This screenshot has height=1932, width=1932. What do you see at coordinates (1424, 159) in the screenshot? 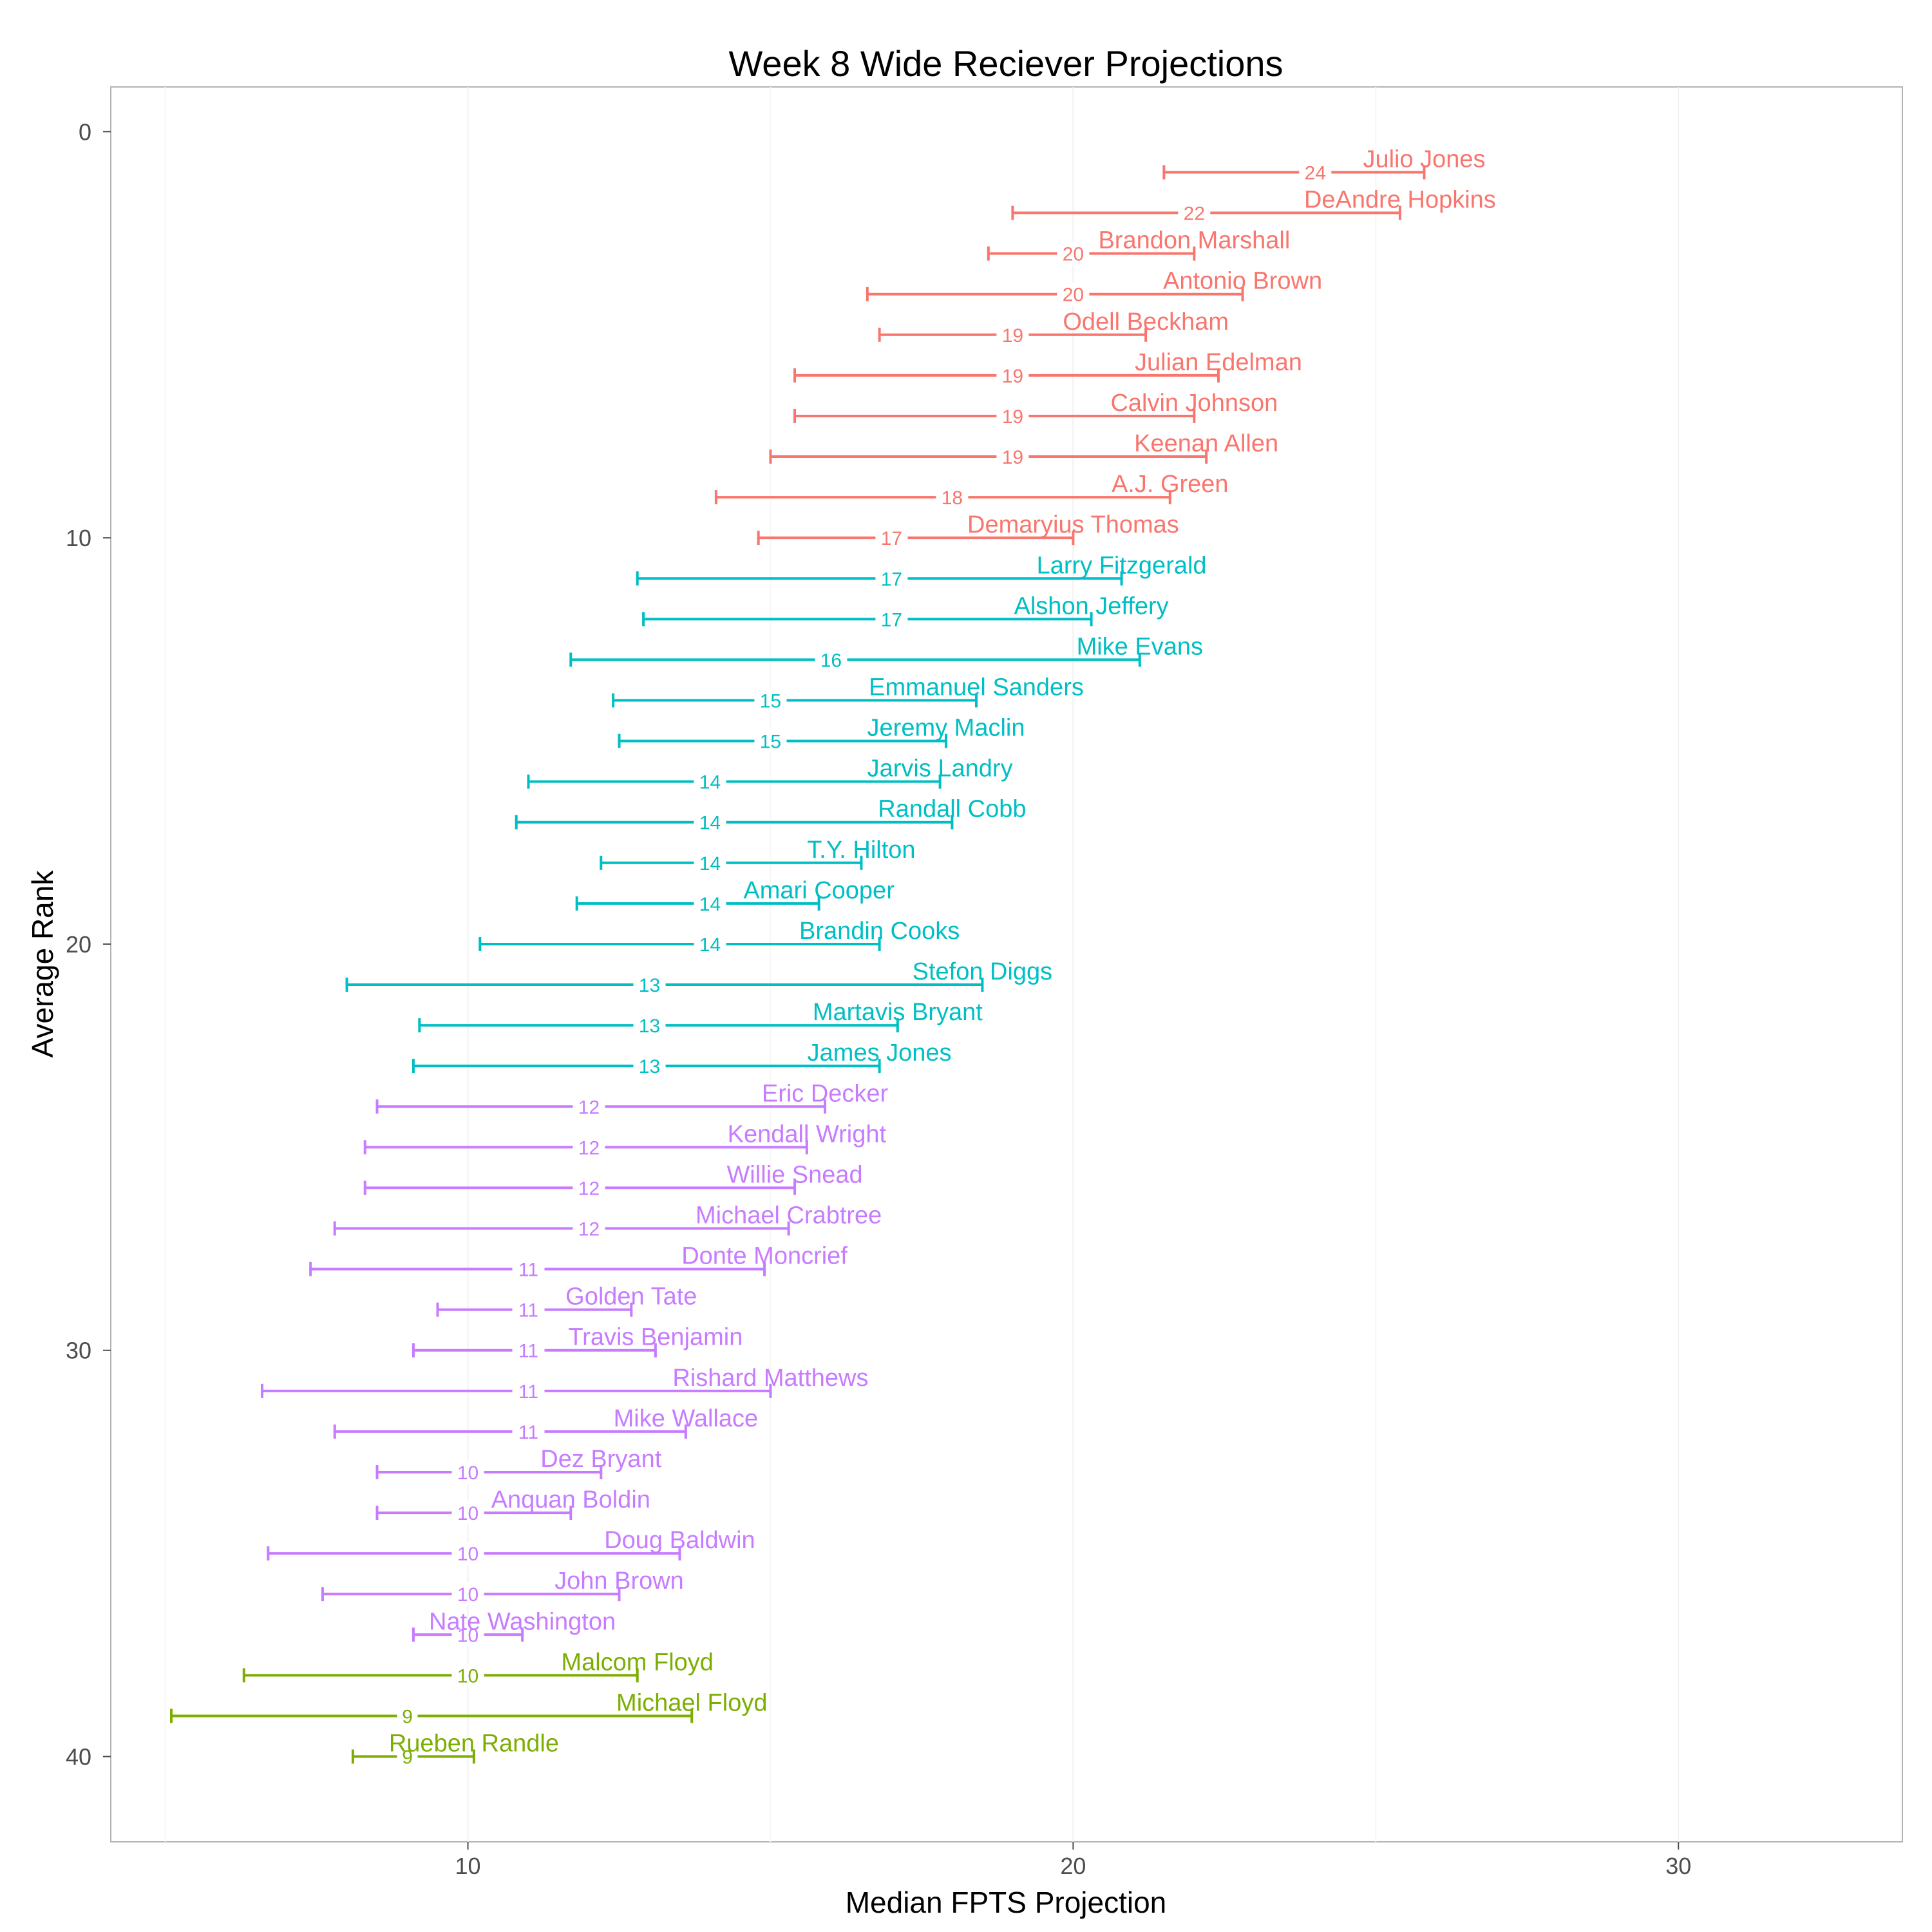
I see `player-label: Julio Jones` at bounding box center [1424, 159].